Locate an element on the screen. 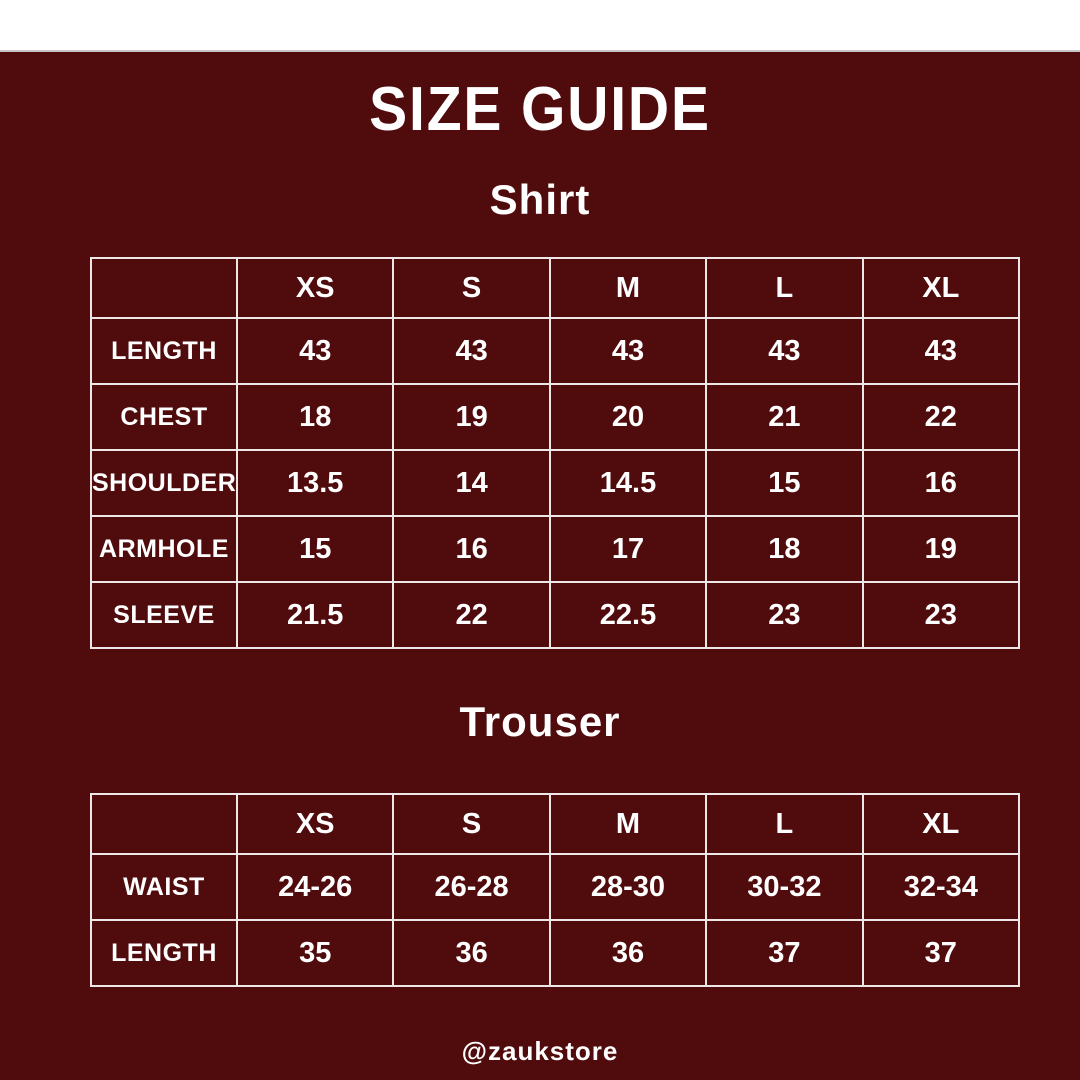  value-cell: 20 is located at coordinates (628, 417).